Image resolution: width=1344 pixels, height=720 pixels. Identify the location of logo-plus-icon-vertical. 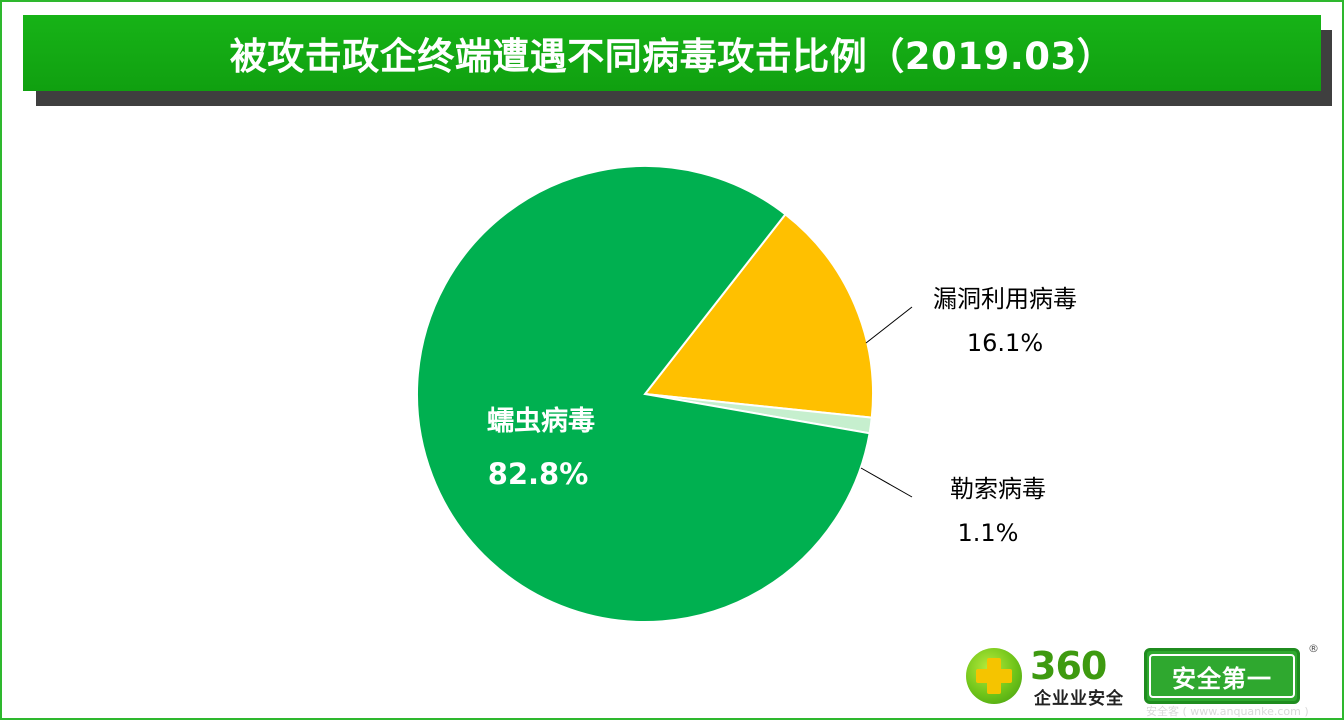
(994, 676).